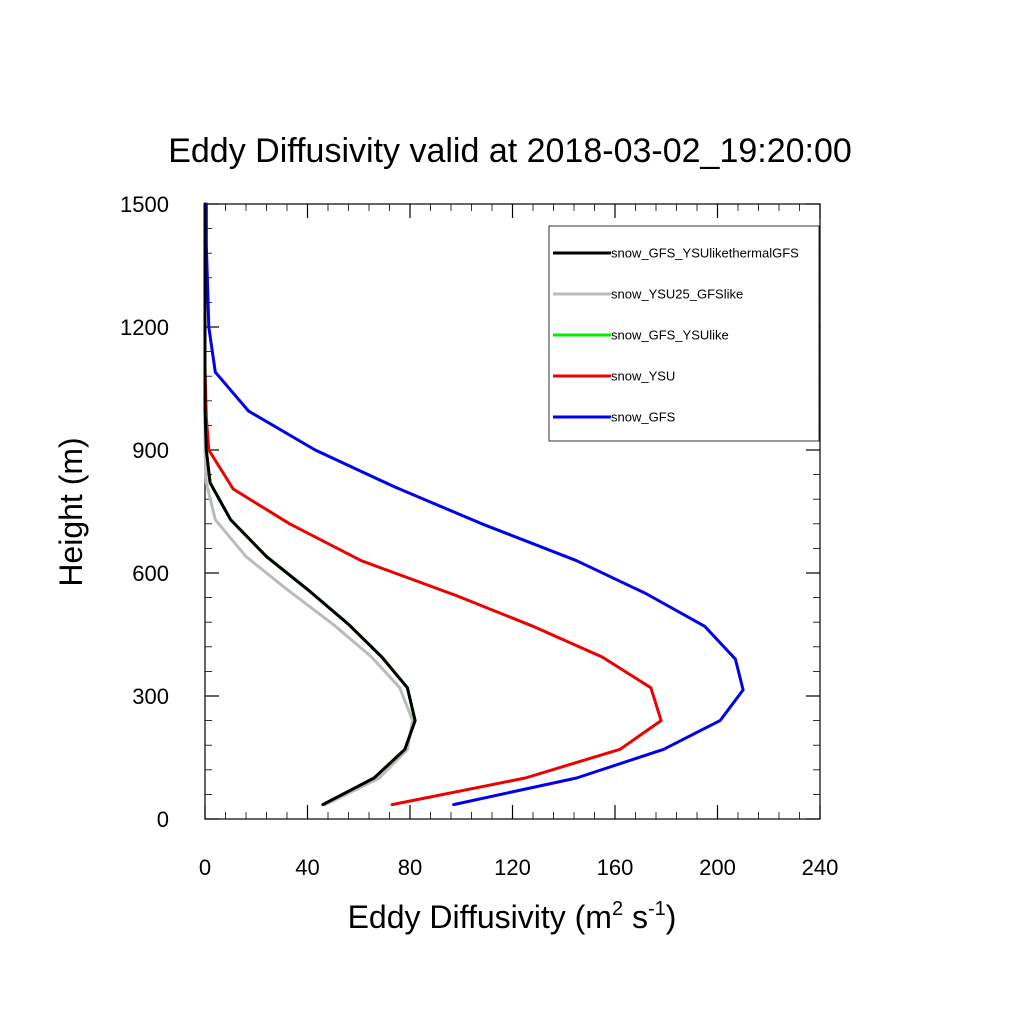 The width and height of the screenshot is (1024, 1024). Describe the element at coordinates (144, 327) in the screenshot. I see `y-tick-label: 1200` at that location.